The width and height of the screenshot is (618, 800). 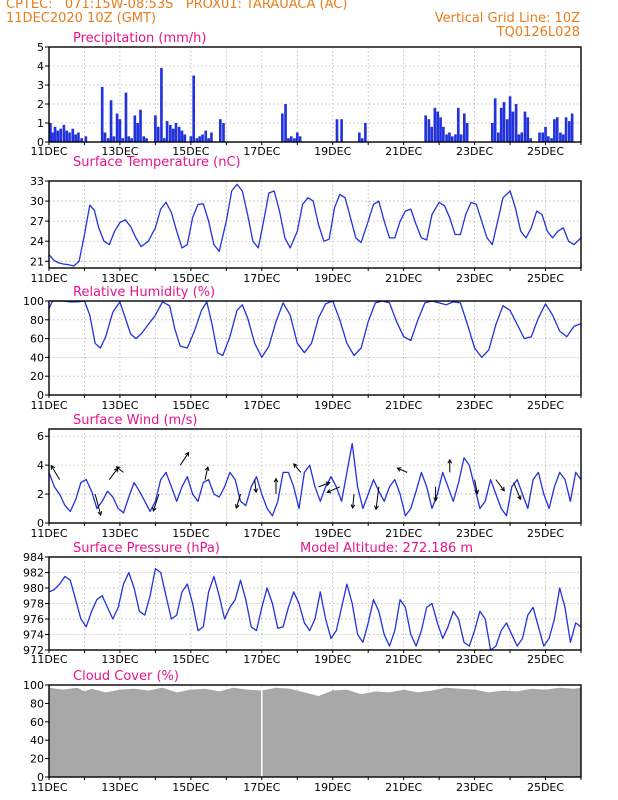 What do you see at coordinates (538, 32) in the screenshot?
I see `header-model-id: TQ0126L028` at bounding box center [538, 32].